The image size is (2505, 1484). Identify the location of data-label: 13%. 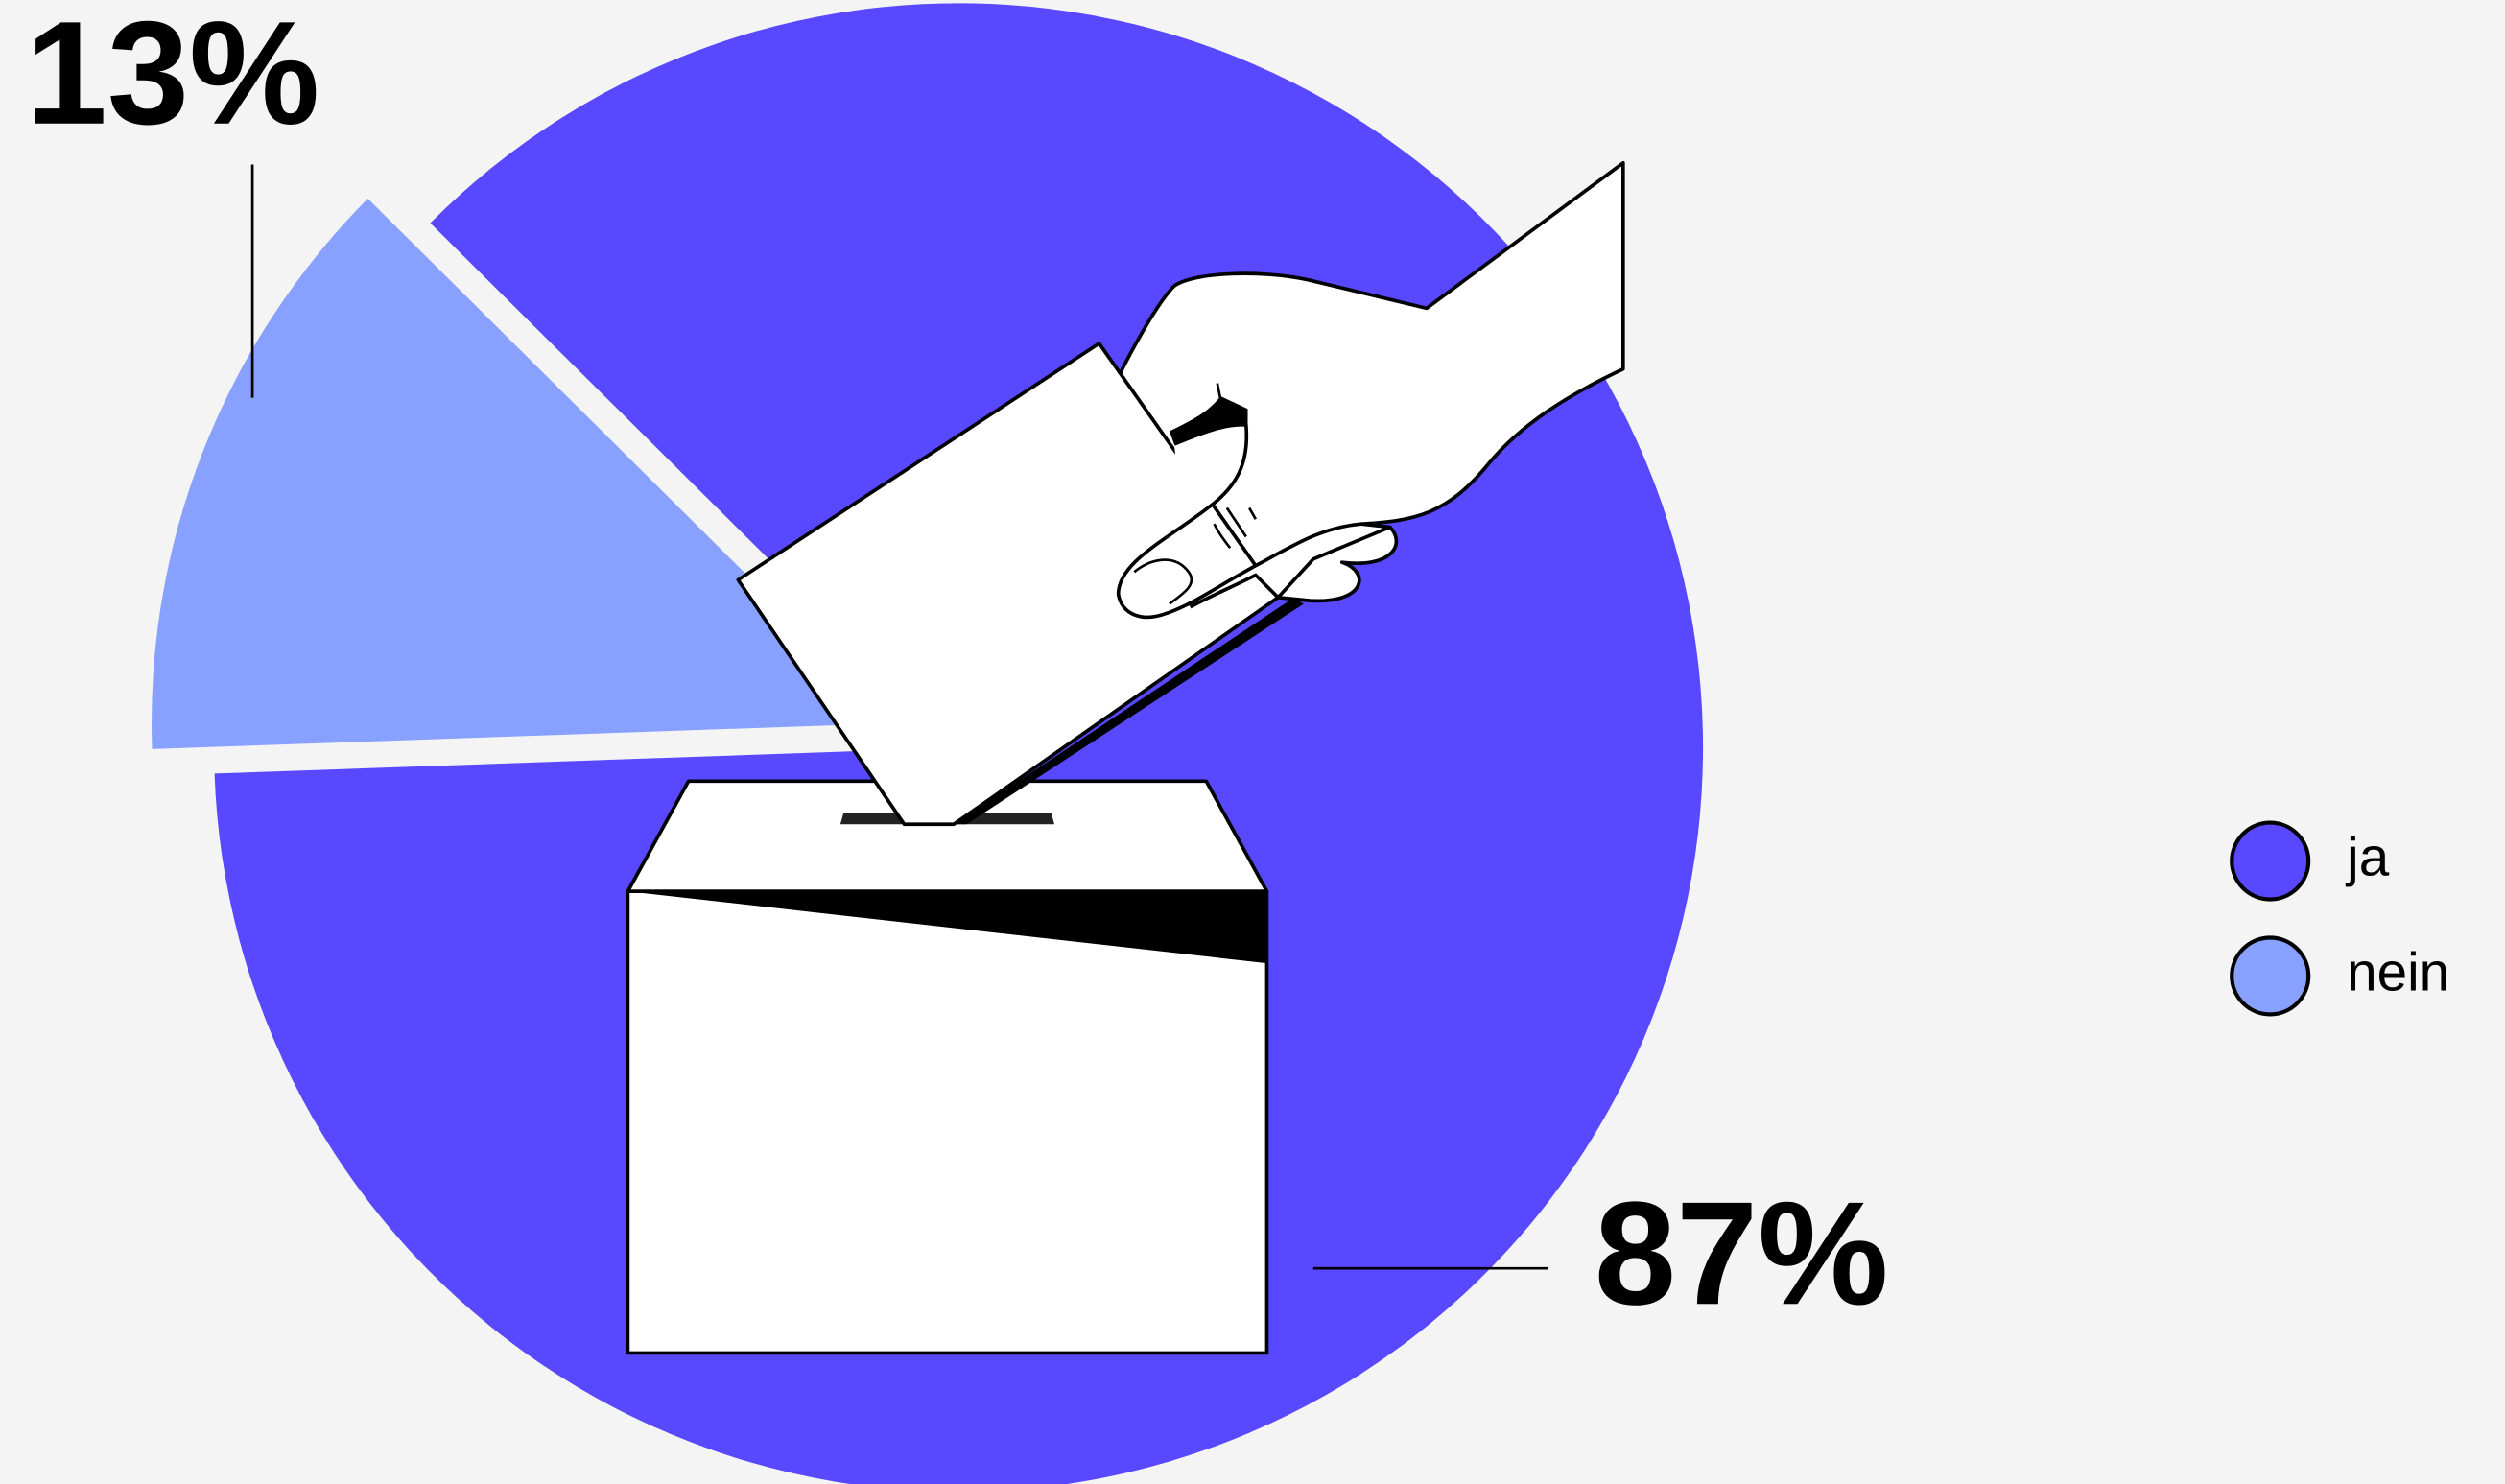
(173, 77).